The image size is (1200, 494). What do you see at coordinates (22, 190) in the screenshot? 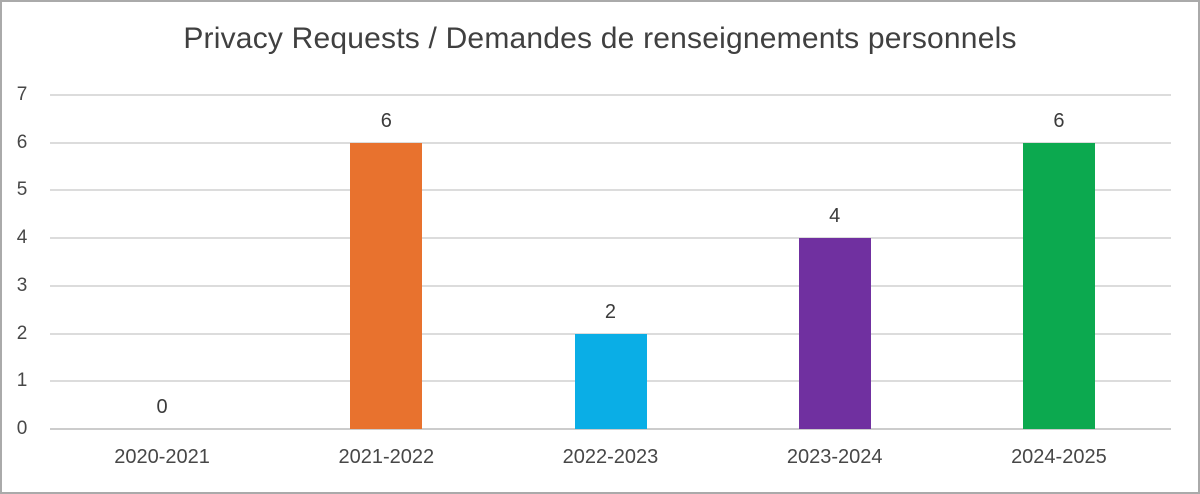
I see `y-tick-label: 5` at bounding box center [22, 190].